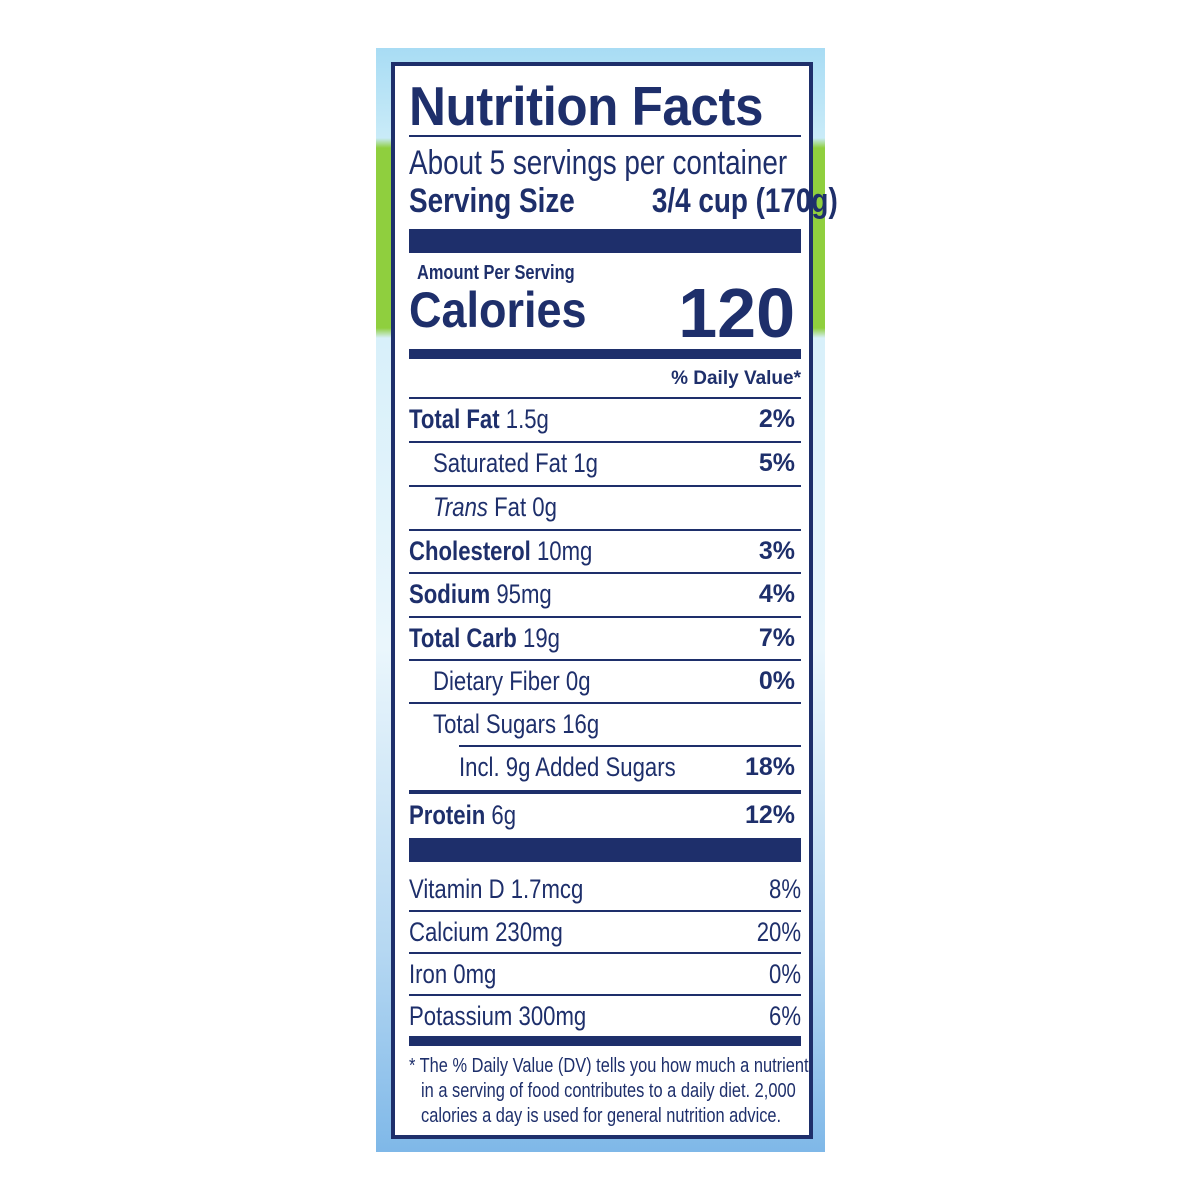 The height and width of the screenshot is (1200, 1200). What do you see at coordinates (623, 201) in the screenshot?
I see `serving-size: Serving Size 3/4 cup (170g)` at bounding box center [623, 201].